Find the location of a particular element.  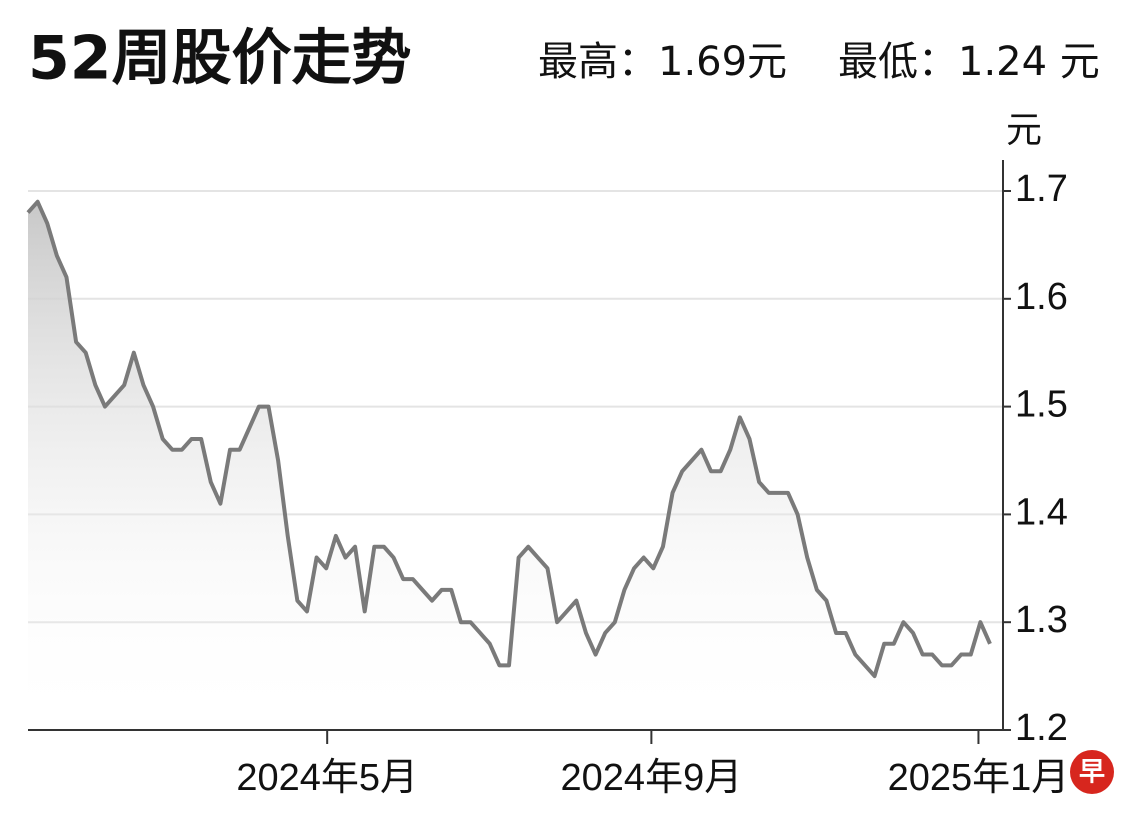

y-tick-label: 1.4 is located at coordinates (1041, 512).